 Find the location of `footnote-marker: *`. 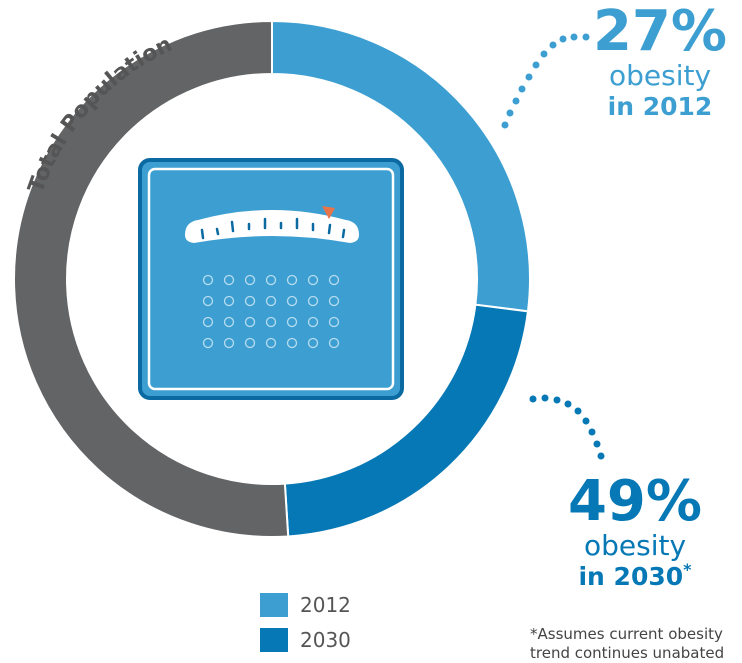

footnote-marker: * is located at coordinates (687, 569).